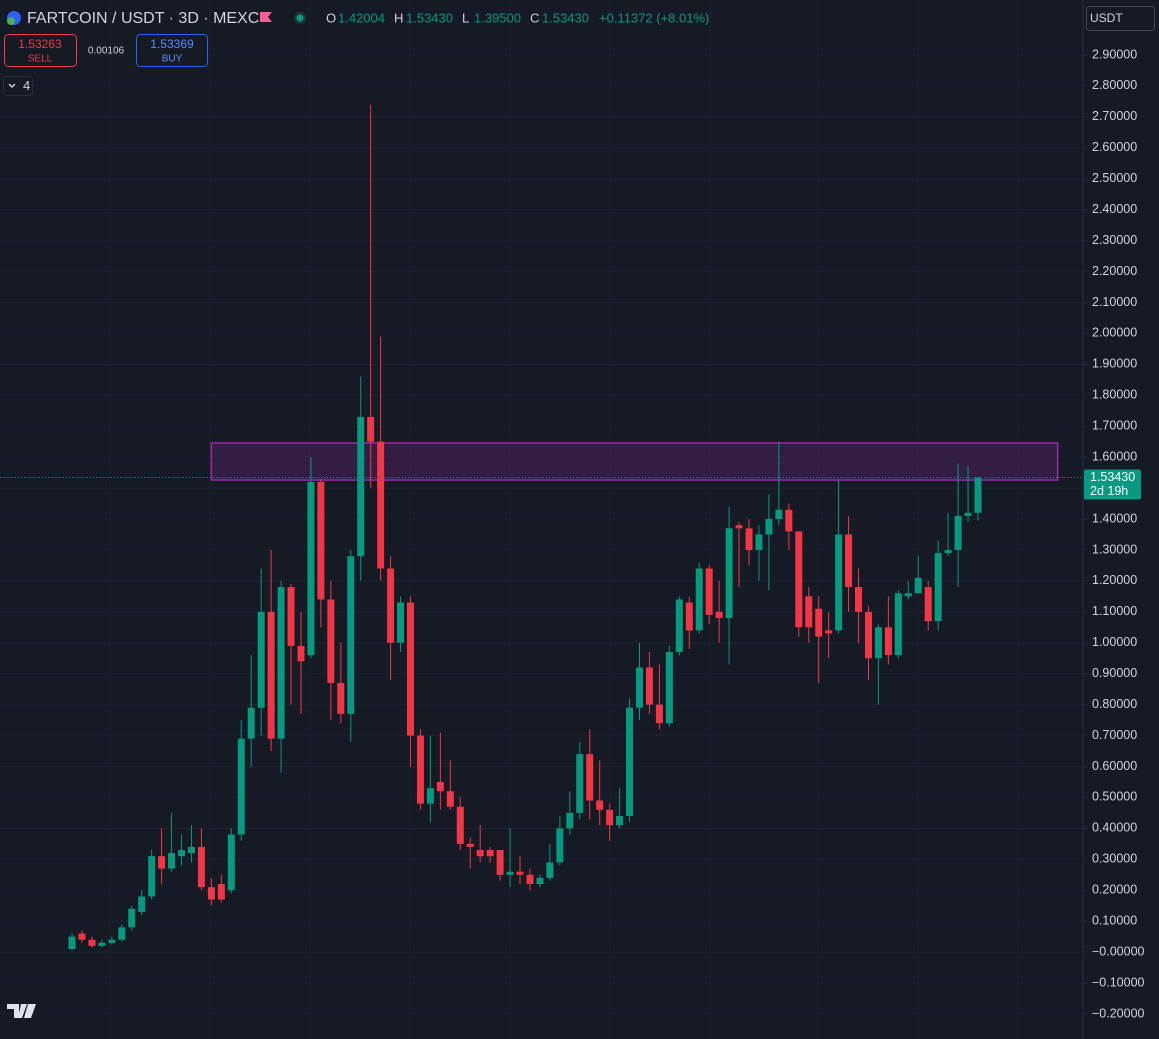 The width and height of the screenshot is (1159, 1039). Describe the element at coordinates (1114, 549) in the screenshot. I see `y-tick-label: 1.30000` at that location.